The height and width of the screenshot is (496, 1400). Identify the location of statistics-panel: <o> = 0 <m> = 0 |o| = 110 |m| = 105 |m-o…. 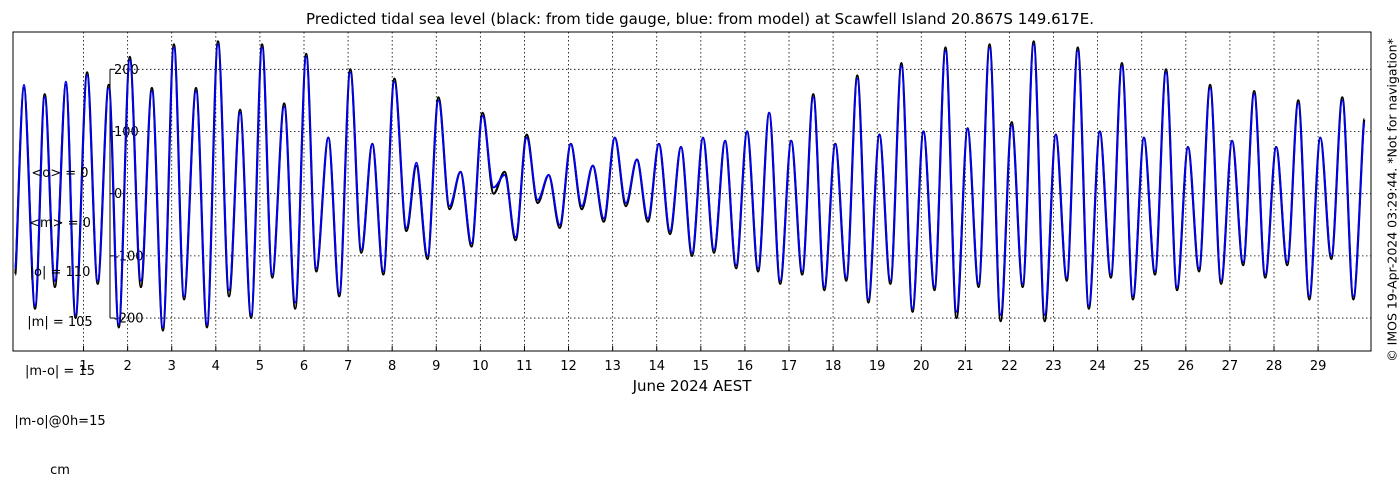
(60, 314).